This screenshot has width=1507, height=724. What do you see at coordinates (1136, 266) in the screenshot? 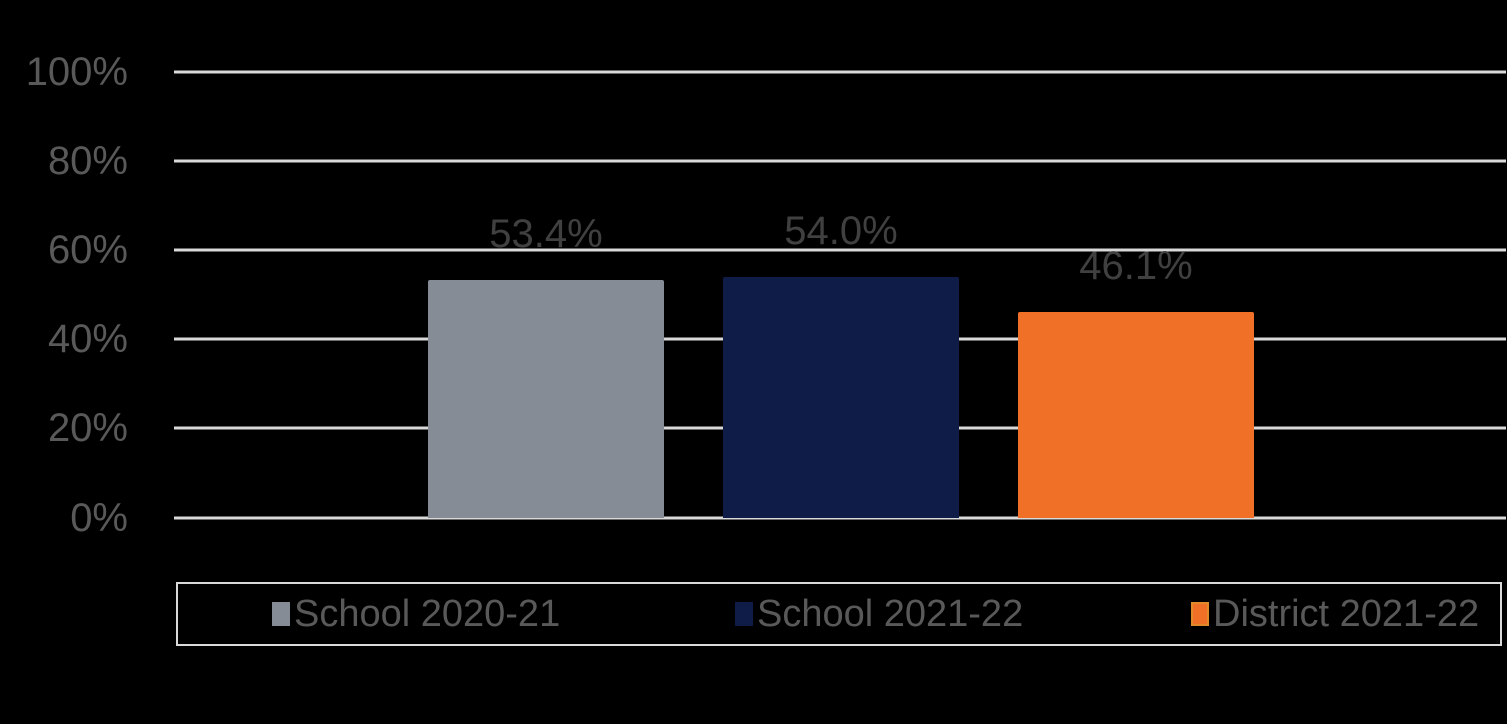
I see `data-label: 46.1%` at bounding box center [1136, 266].